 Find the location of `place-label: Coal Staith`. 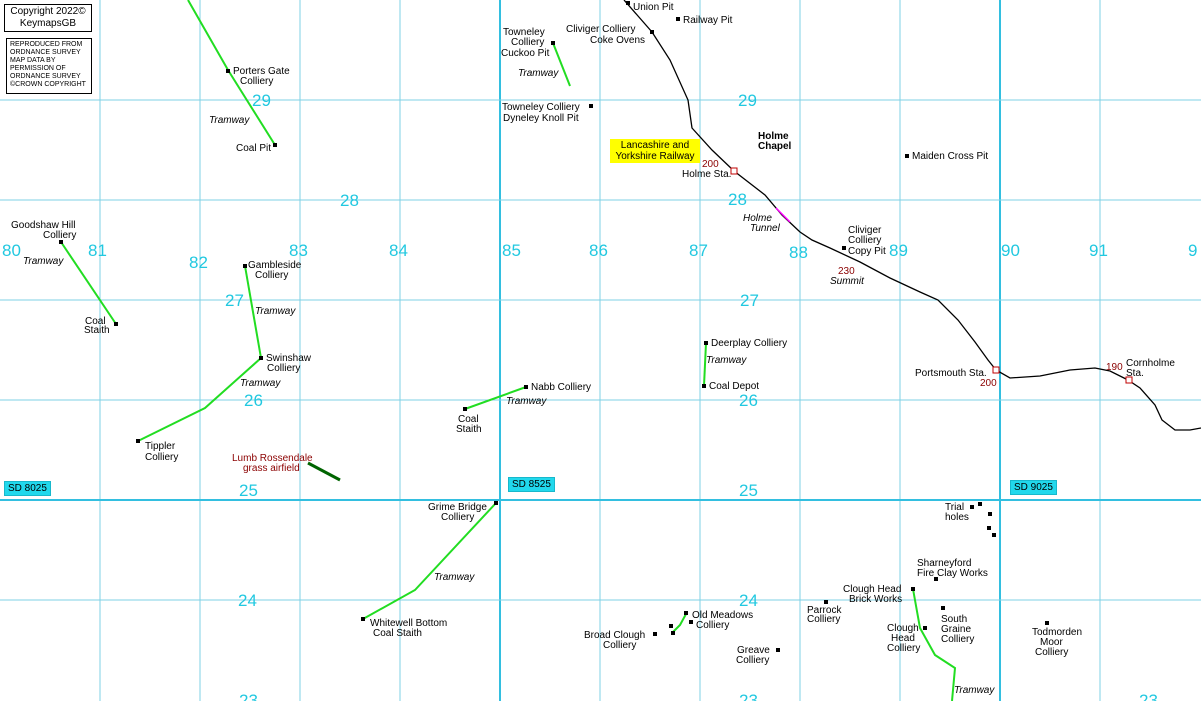

place-label: Coal Staith is located at coordinates (397, 633).